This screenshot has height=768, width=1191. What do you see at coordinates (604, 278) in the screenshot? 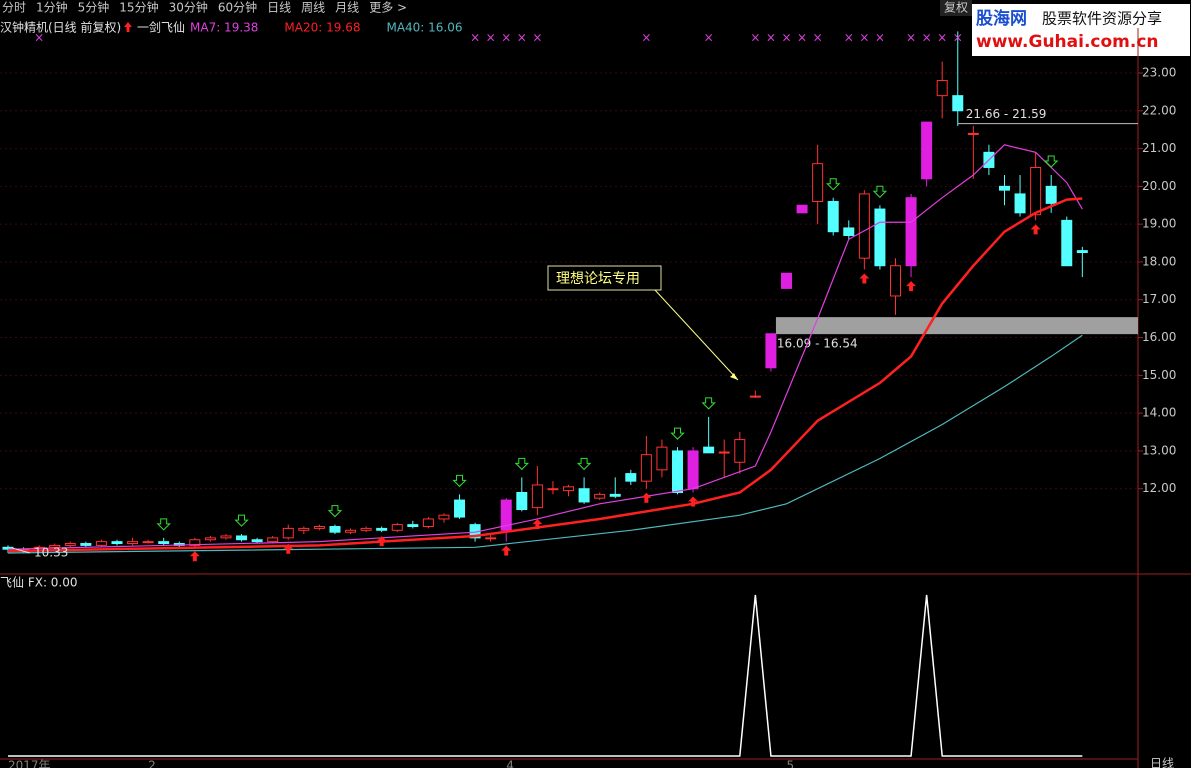
I see `callout-box` at bounding box center [604, 278].